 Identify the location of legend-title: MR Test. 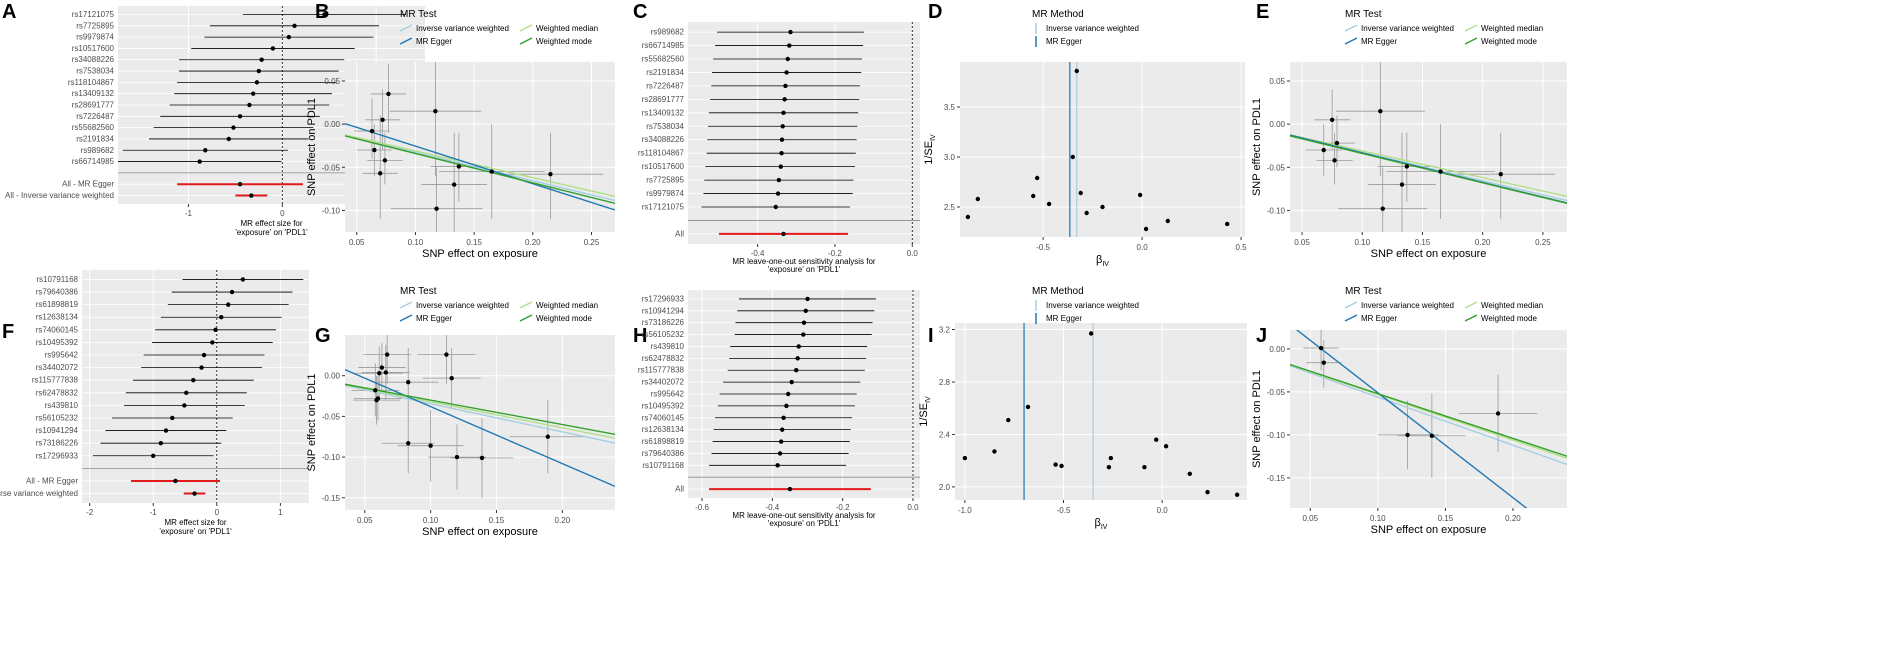
(1363, 291).